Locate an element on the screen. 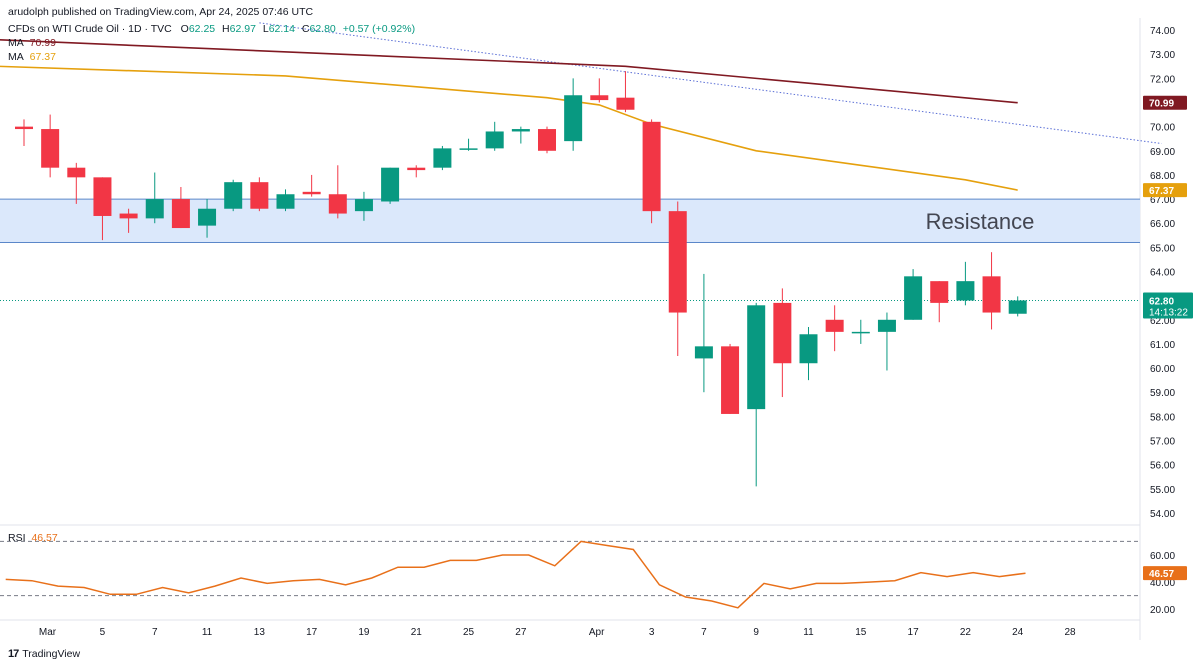 This screenshot has height=668, width=1200. rsi-line is located at coordinates (515, 574).